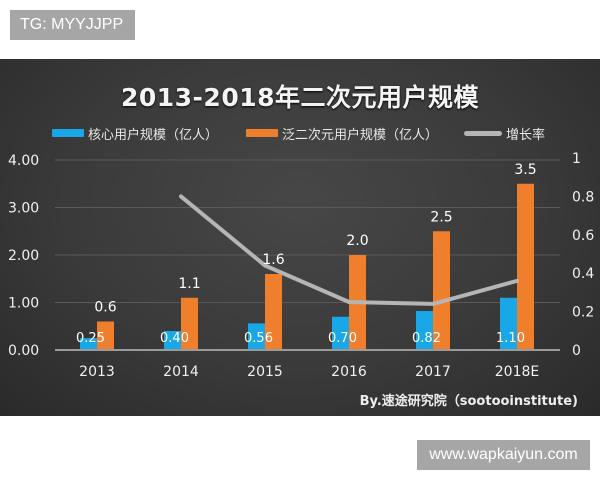 Image resolution: width=600 pixels, height=480 pixels. What do you see at coordinates (189, 284) in the screenshot?
I see `bar-pan-label: 1.1` at bounding box center [189, 284].